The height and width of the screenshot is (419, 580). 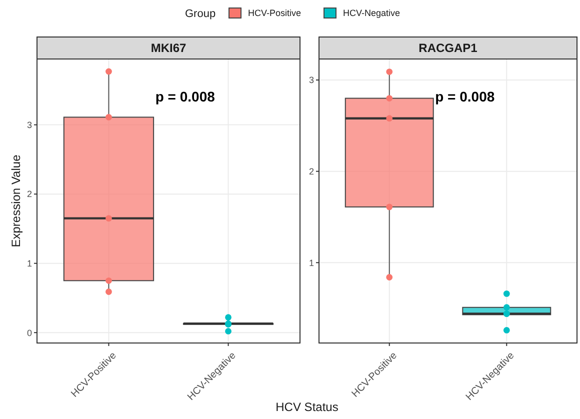 I want to click on x-axis-title: HCV Status, so click(x=307, y=407).